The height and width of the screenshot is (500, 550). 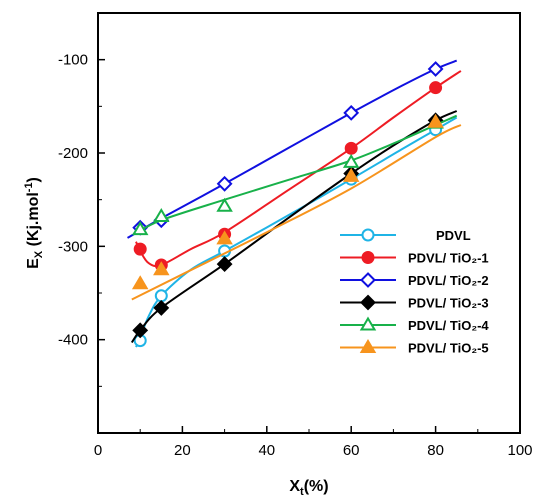 What do you see at coordinates (313, 442) in the screenshot?
I see `x-axis: 0 20 40 60 80 100` at bounding box center [313, 442].